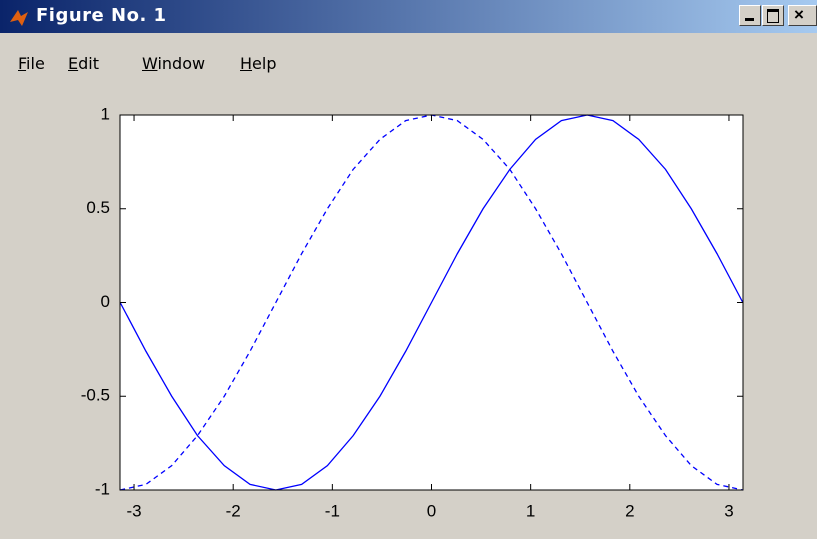 This screenshot has width=817, height=539. What do you see at coordinates (233, 510) in the screenshot?
I see `x-tick-label: -2` at bounding box center [233, 510].